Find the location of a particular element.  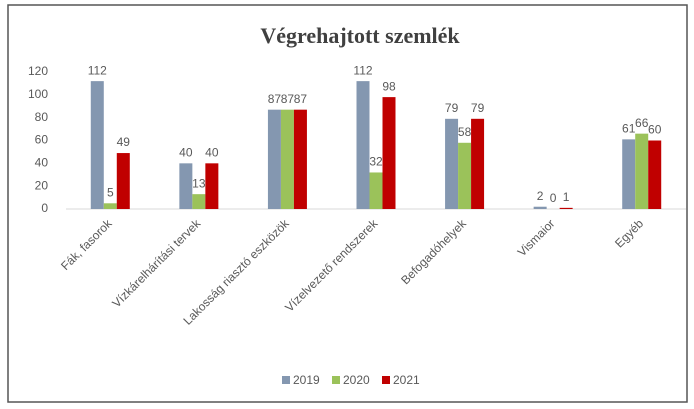

y-tick-label: 120 is located at coordinates (38, 71).